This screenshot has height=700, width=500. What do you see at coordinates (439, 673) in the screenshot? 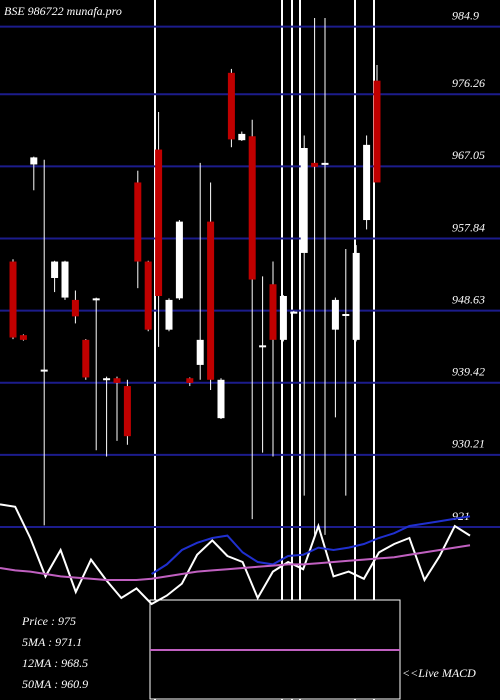
I see `macd-label: <<Live MACD` at bounding box center [439, 673].